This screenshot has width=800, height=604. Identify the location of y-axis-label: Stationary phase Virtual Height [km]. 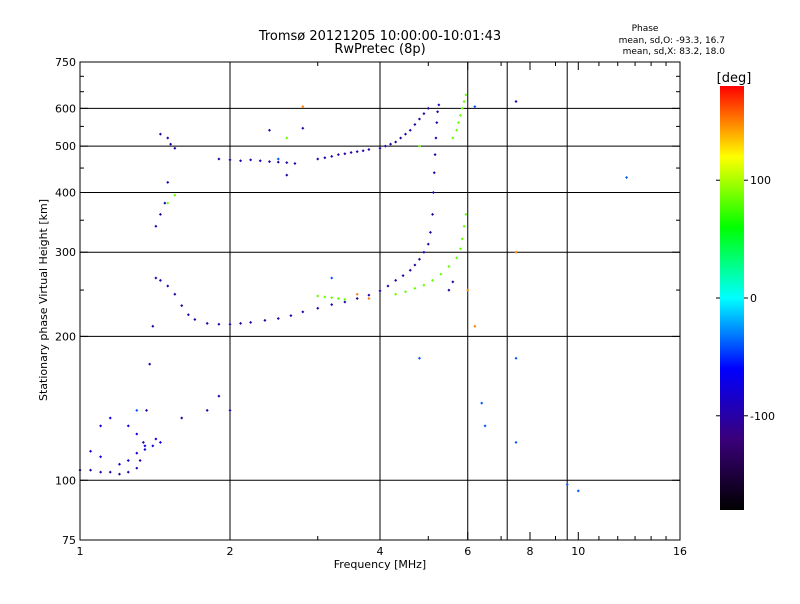
(43, 300).